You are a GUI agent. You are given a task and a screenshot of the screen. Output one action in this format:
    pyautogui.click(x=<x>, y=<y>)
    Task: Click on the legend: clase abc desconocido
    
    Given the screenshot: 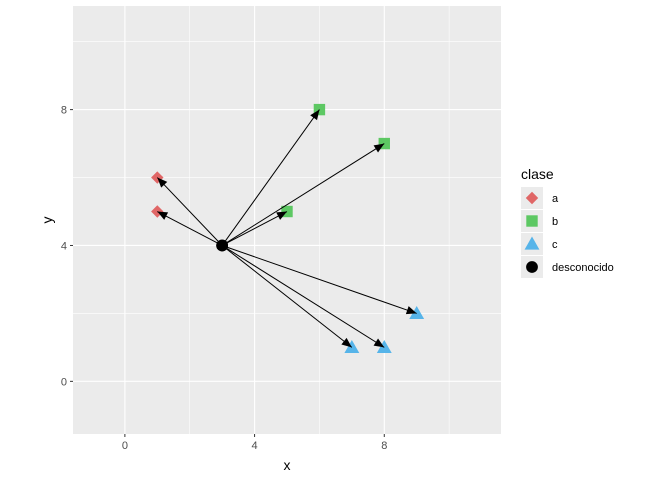 What is the action you would take?
    pyautogui.click(x=567, y=222)
    